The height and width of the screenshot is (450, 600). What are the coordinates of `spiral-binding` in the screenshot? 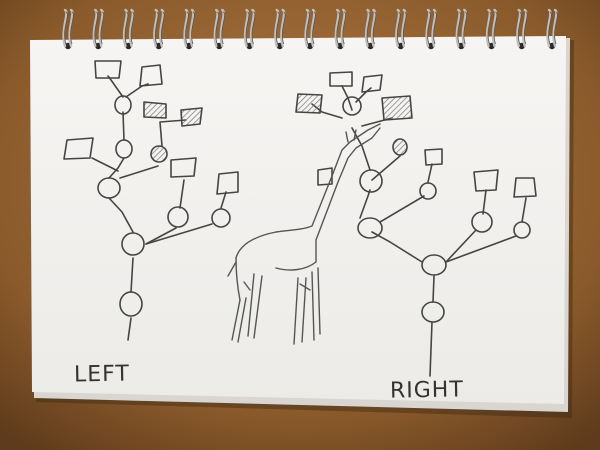 It's located at (310, 29).